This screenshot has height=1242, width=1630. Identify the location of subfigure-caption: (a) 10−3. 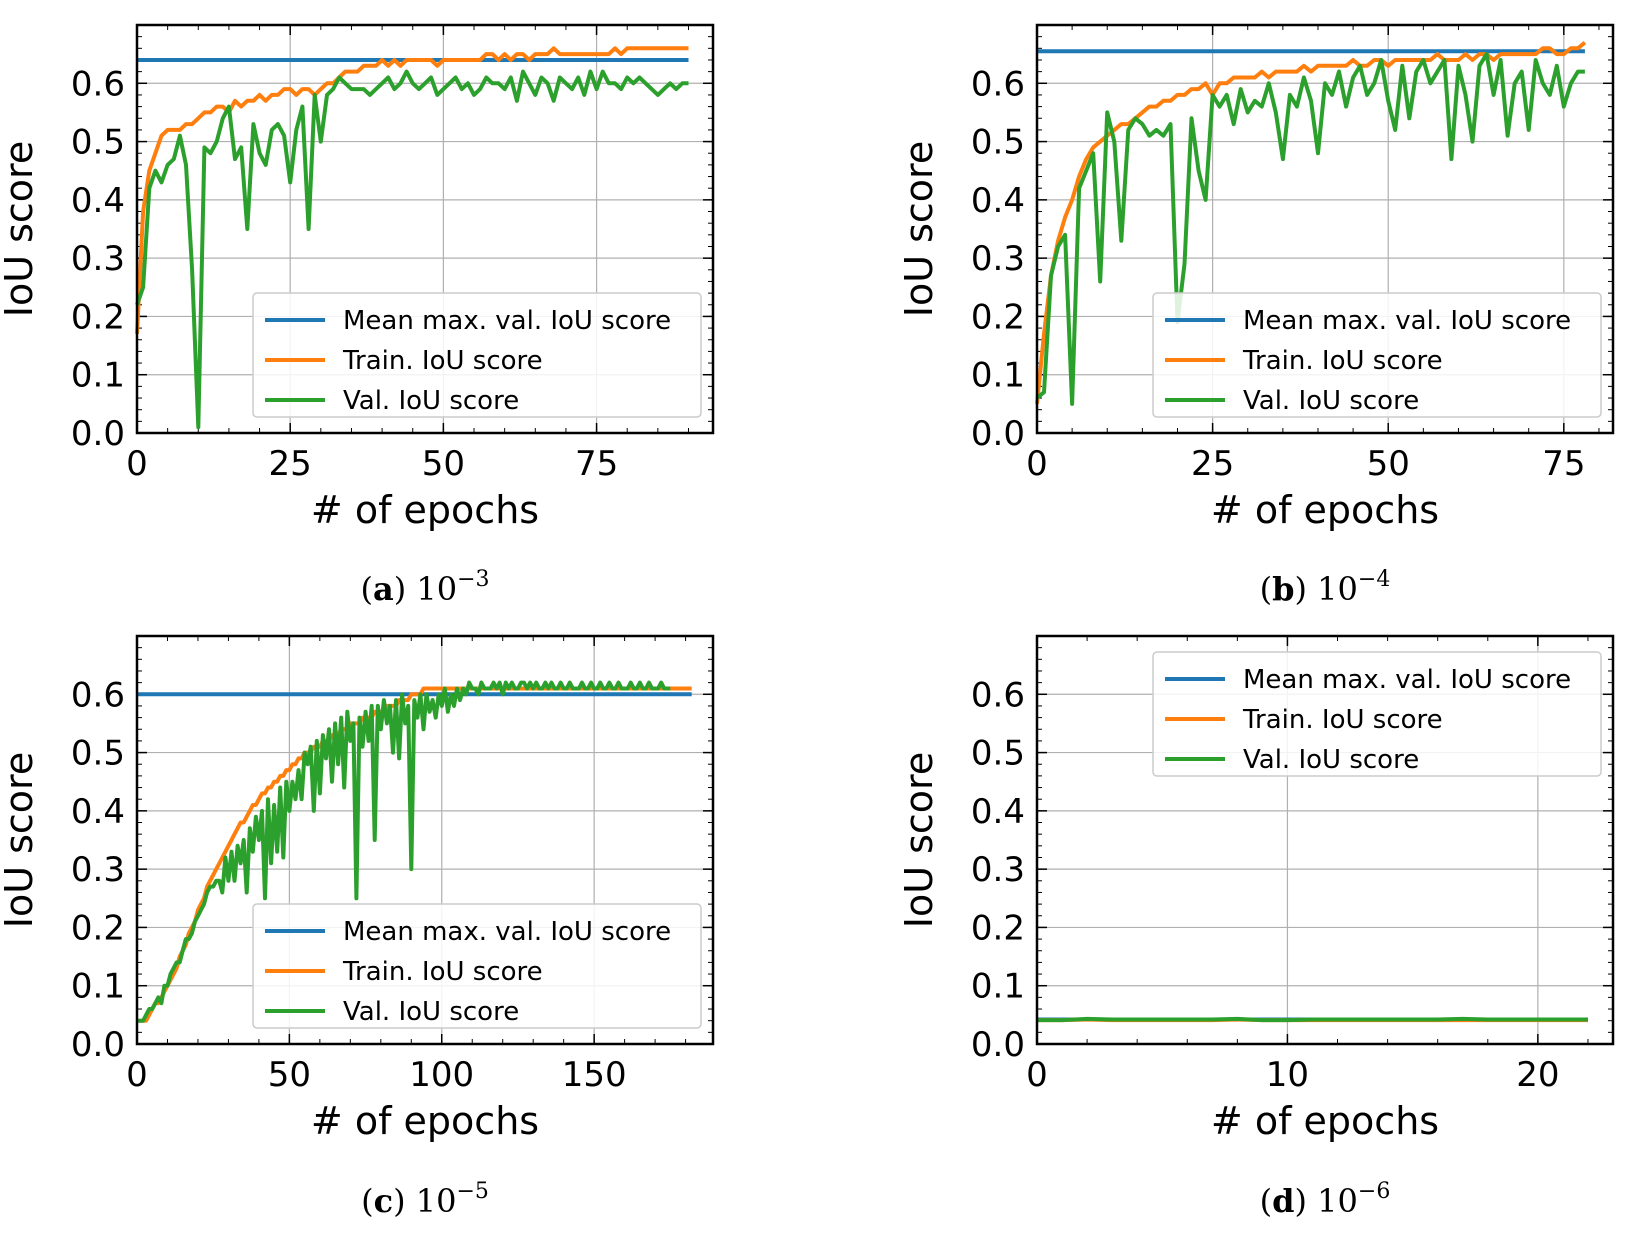
(424, 587).